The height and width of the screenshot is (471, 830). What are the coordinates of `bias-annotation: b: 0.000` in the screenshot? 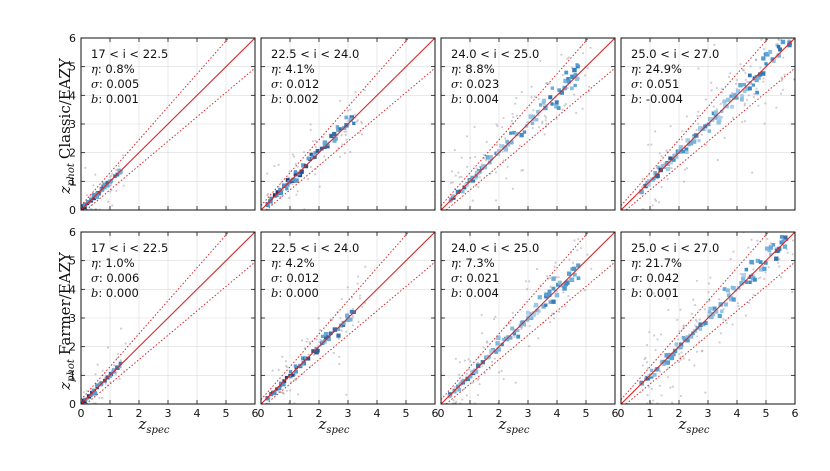 It's located at (295, 293).